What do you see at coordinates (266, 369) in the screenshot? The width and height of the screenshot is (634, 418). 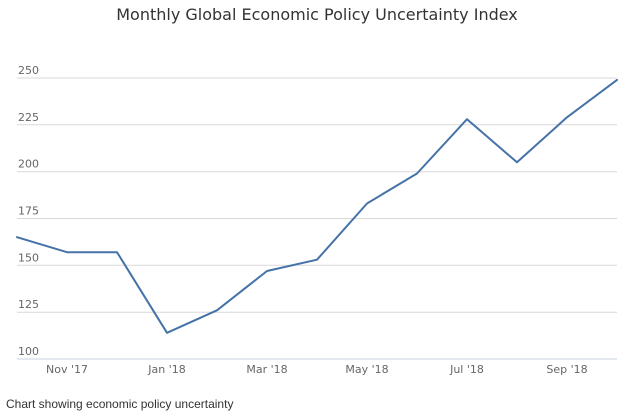 I see `x-tick-label: Mar '18` at bounding box center [266, 369].